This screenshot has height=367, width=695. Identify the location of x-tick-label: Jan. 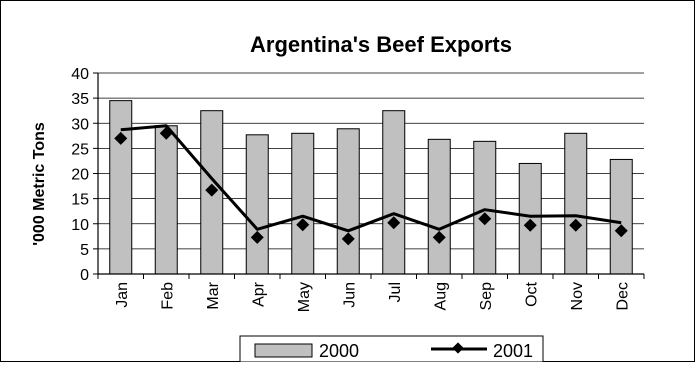
(122, 295).